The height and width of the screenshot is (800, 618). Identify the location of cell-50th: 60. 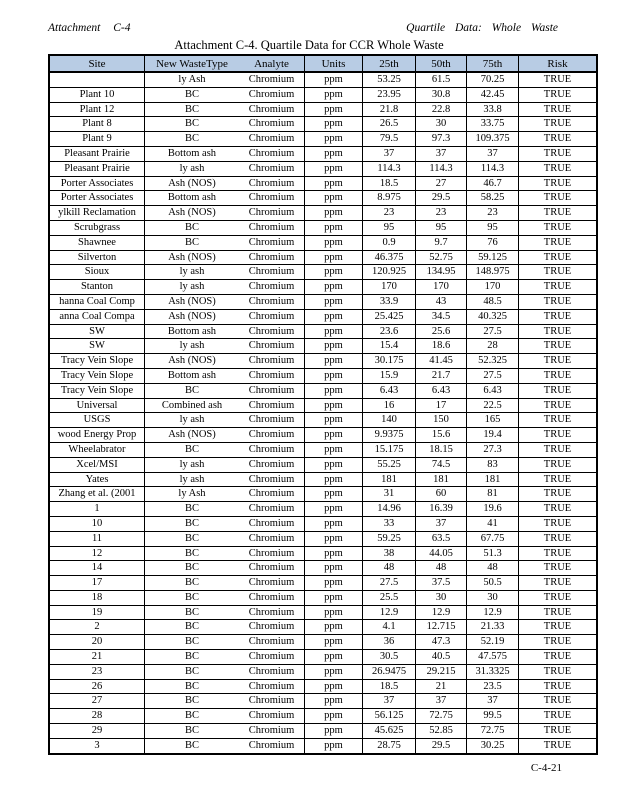
(441, 494).